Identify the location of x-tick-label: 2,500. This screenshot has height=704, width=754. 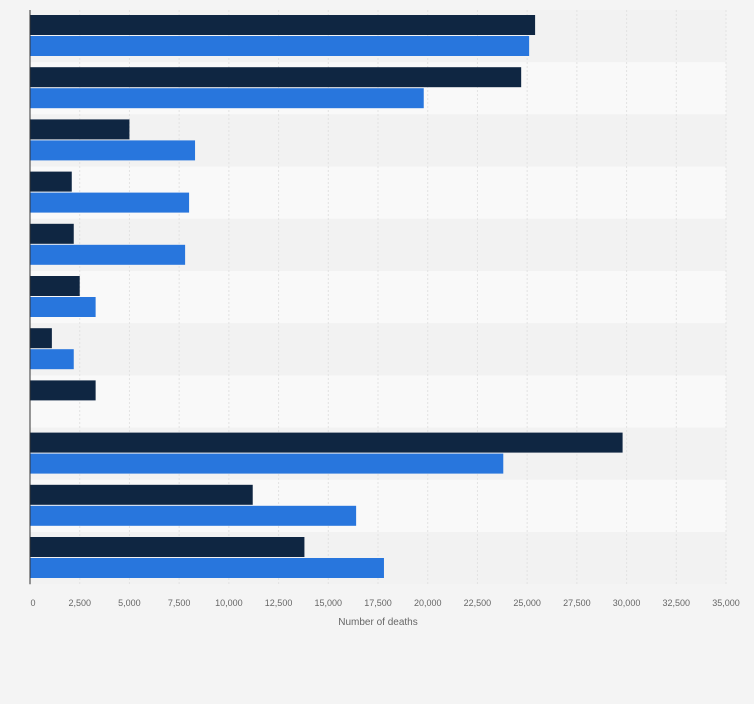
(79, 603).